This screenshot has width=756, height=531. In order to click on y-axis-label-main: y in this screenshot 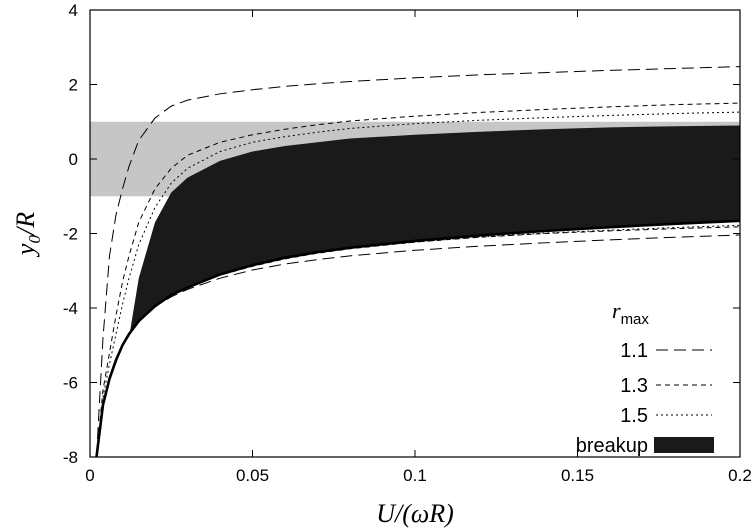, I will do `click(25, 250)`.